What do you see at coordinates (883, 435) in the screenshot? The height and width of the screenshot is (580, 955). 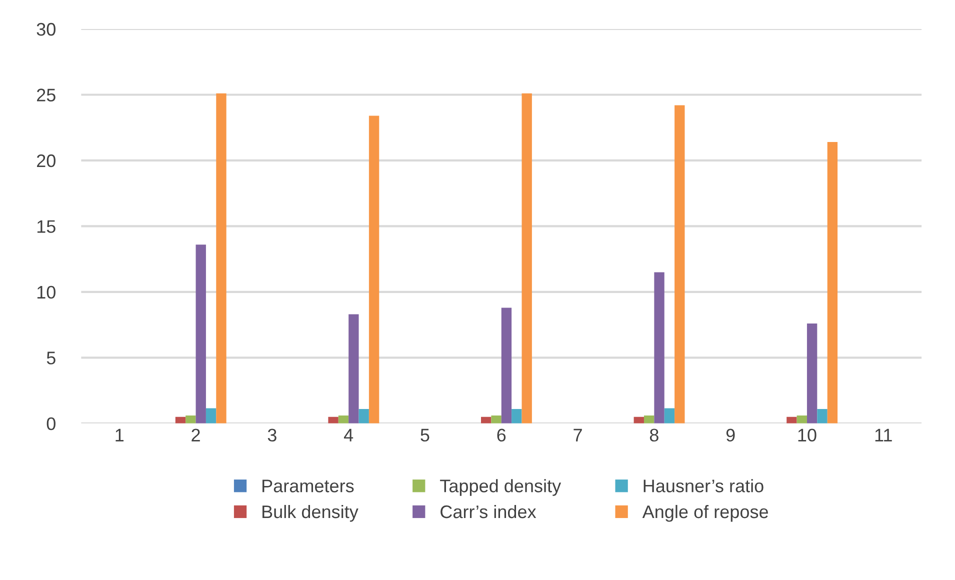 I see `x-tick-label: 11` at bounding box center [883, 435].